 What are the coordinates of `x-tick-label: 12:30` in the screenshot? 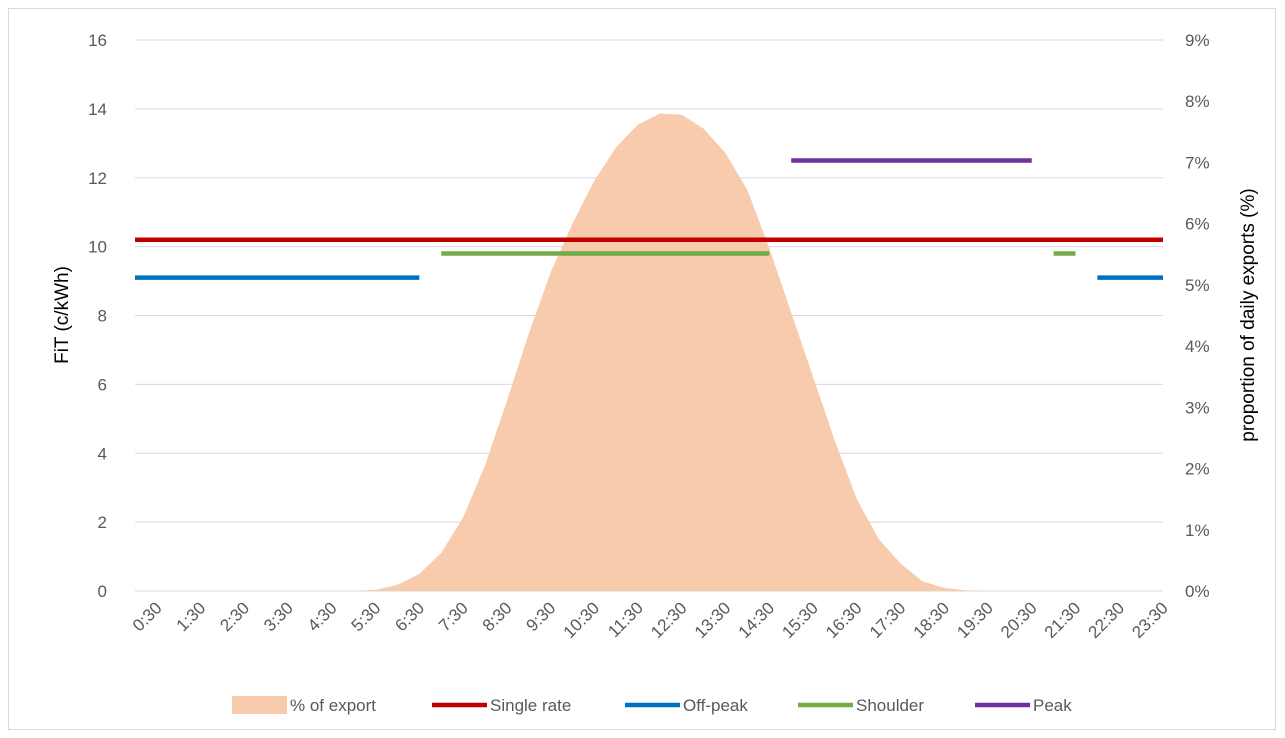 It's located at (669, 620).